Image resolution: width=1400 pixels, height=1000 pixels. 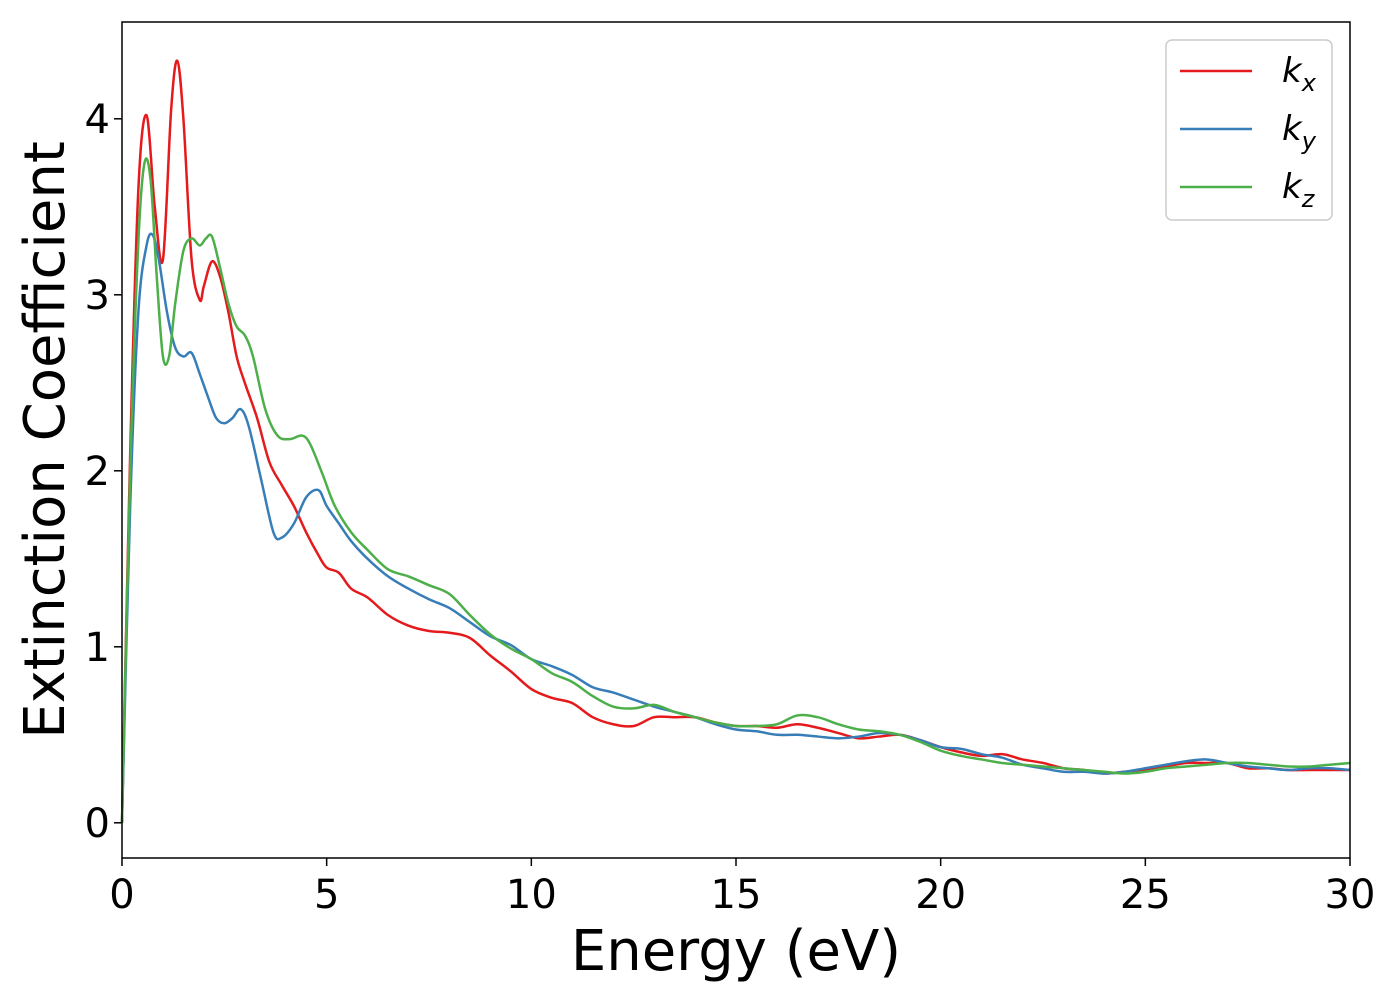 I want to click on x-tick-label: 0, so click(x=121, y=895).